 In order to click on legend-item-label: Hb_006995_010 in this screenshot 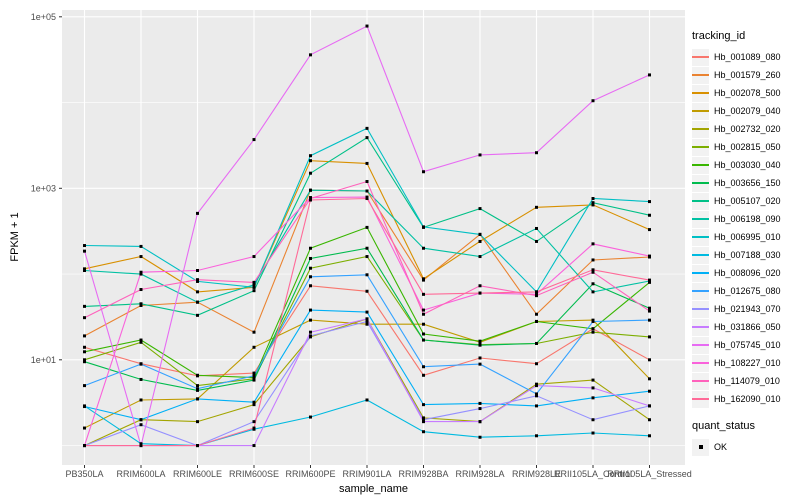, I will do `click(747, 237)`.